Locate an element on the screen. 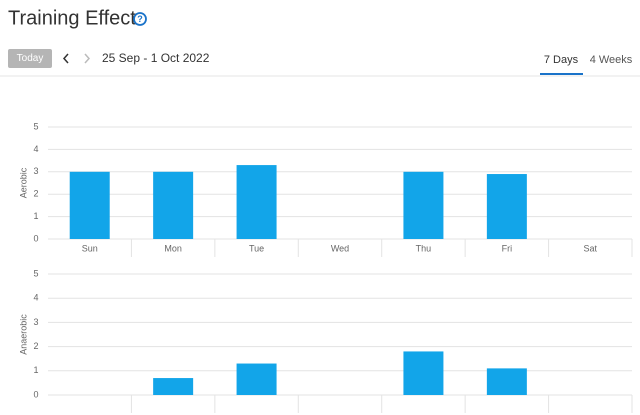  x-tick-label: Tue is located at coordinates (256, 248).